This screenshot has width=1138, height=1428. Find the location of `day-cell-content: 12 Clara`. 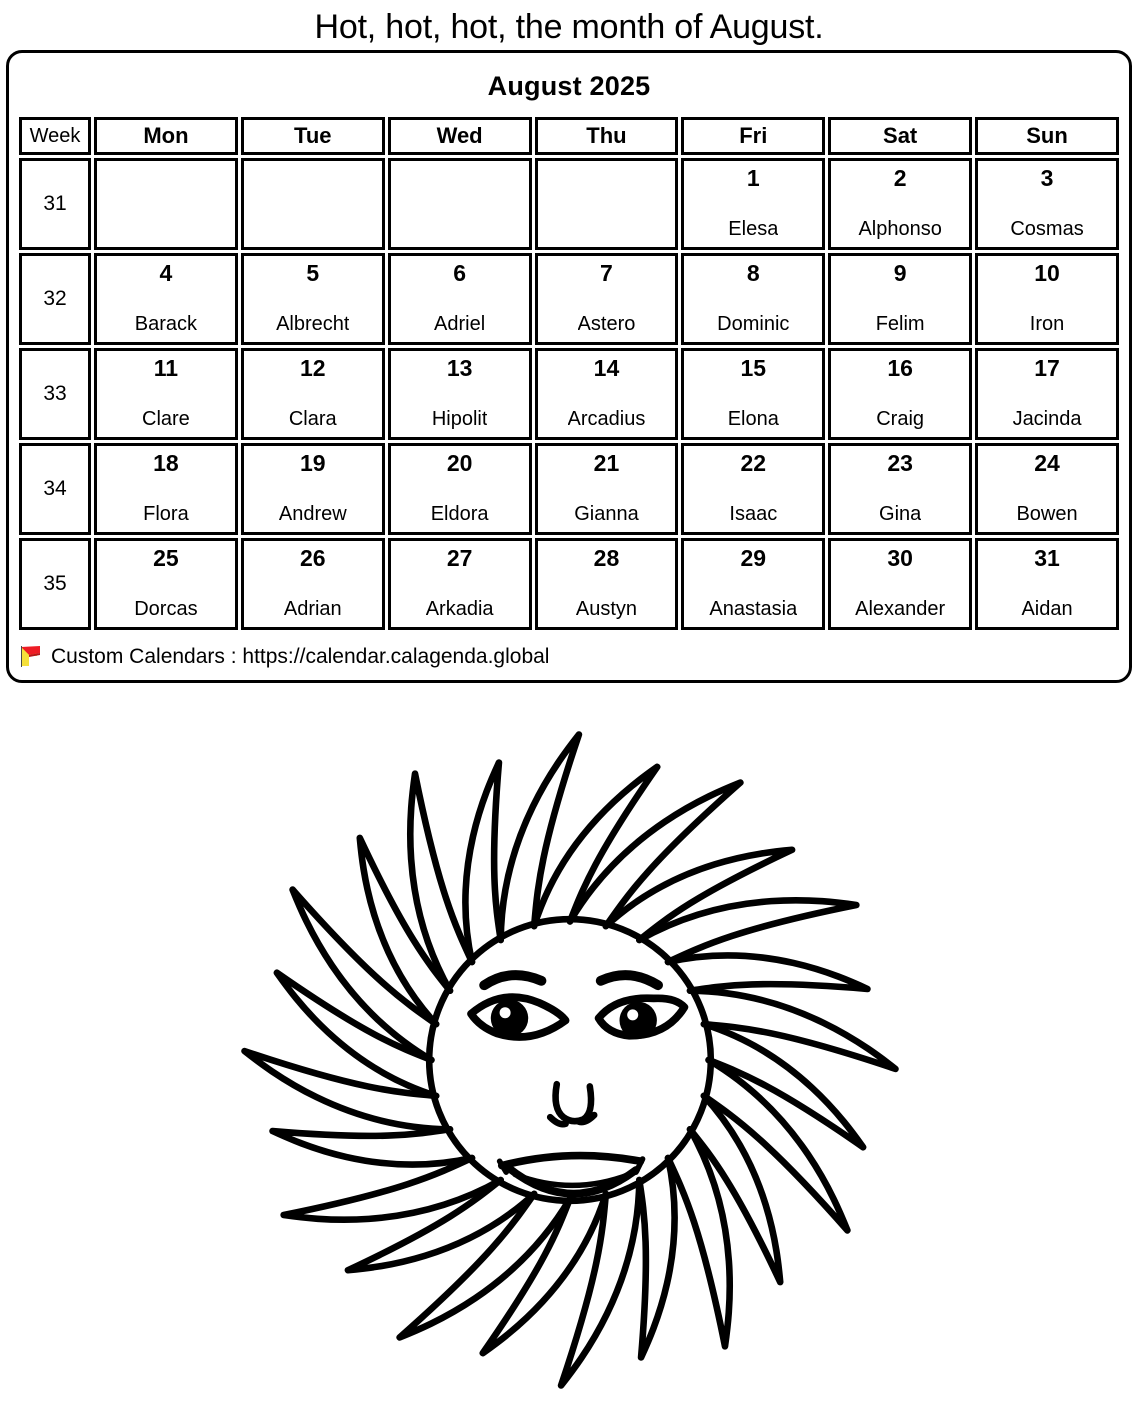

day-cell-content: 12 Clara is located at coordinates (313, 394).